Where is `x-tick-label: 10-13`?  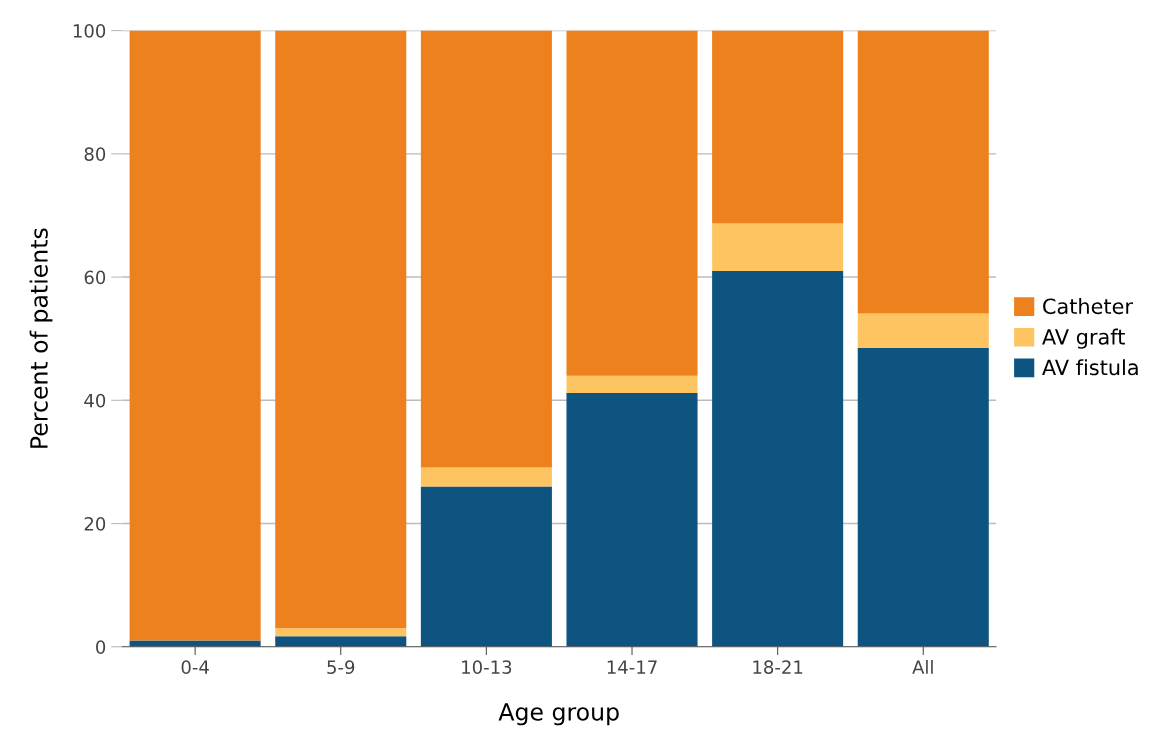
x-tick-label: 10-13 is located at coordinates (487, 667).